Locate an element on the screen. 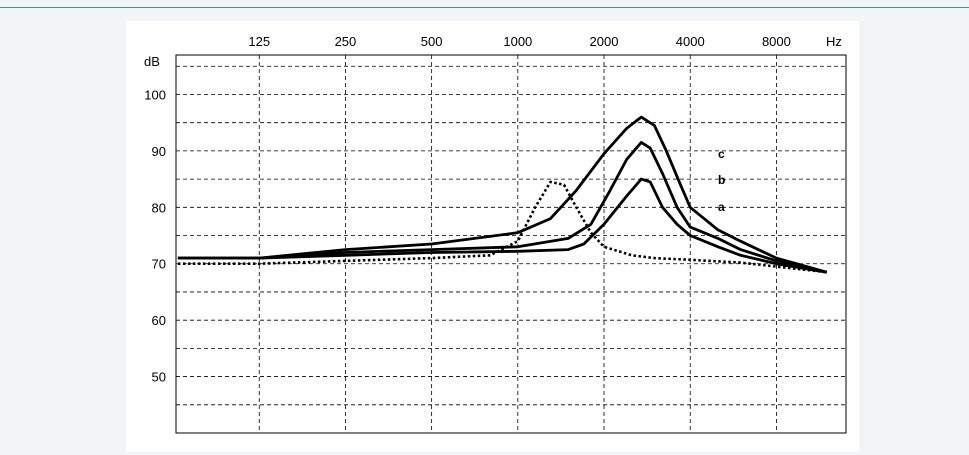 This screenshot has width=969, height=455. x-tick-label: 1000 is located at coordinates (517, 41).